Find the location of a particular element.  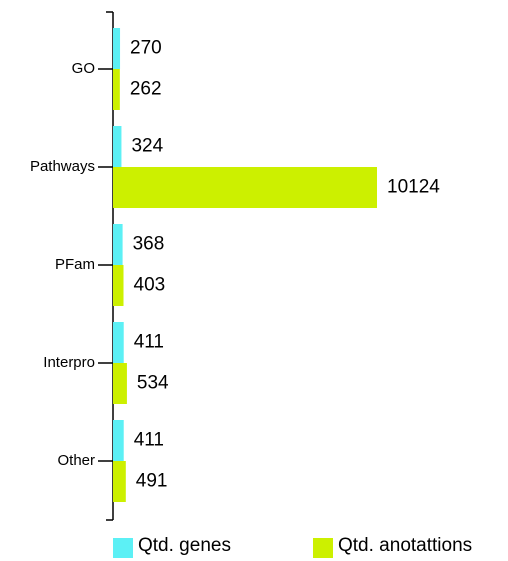

legend-label: Qtd. anotattions is located at coordinates (405, 545).